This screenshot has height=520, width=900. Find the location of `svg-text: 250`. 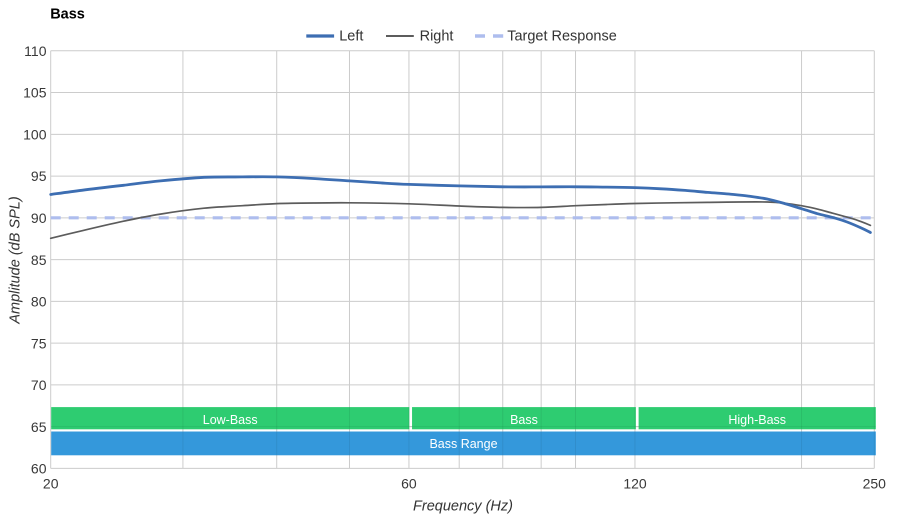

svg-text: 250 is located at coordinates (875, 484).